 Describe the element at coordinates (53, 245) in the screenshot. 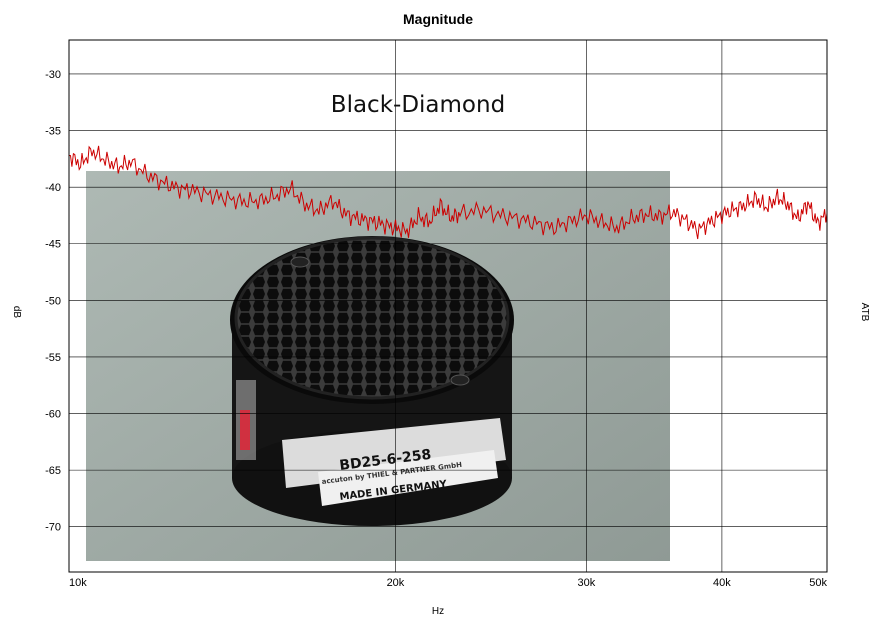

I see `y-tick-label: -45` at that location.